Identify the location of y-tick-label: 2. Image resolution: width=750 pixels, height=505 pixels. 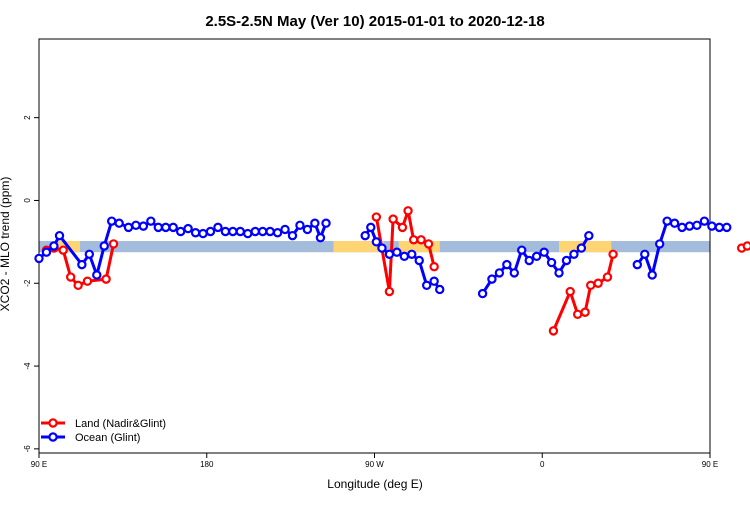
(27, 117).